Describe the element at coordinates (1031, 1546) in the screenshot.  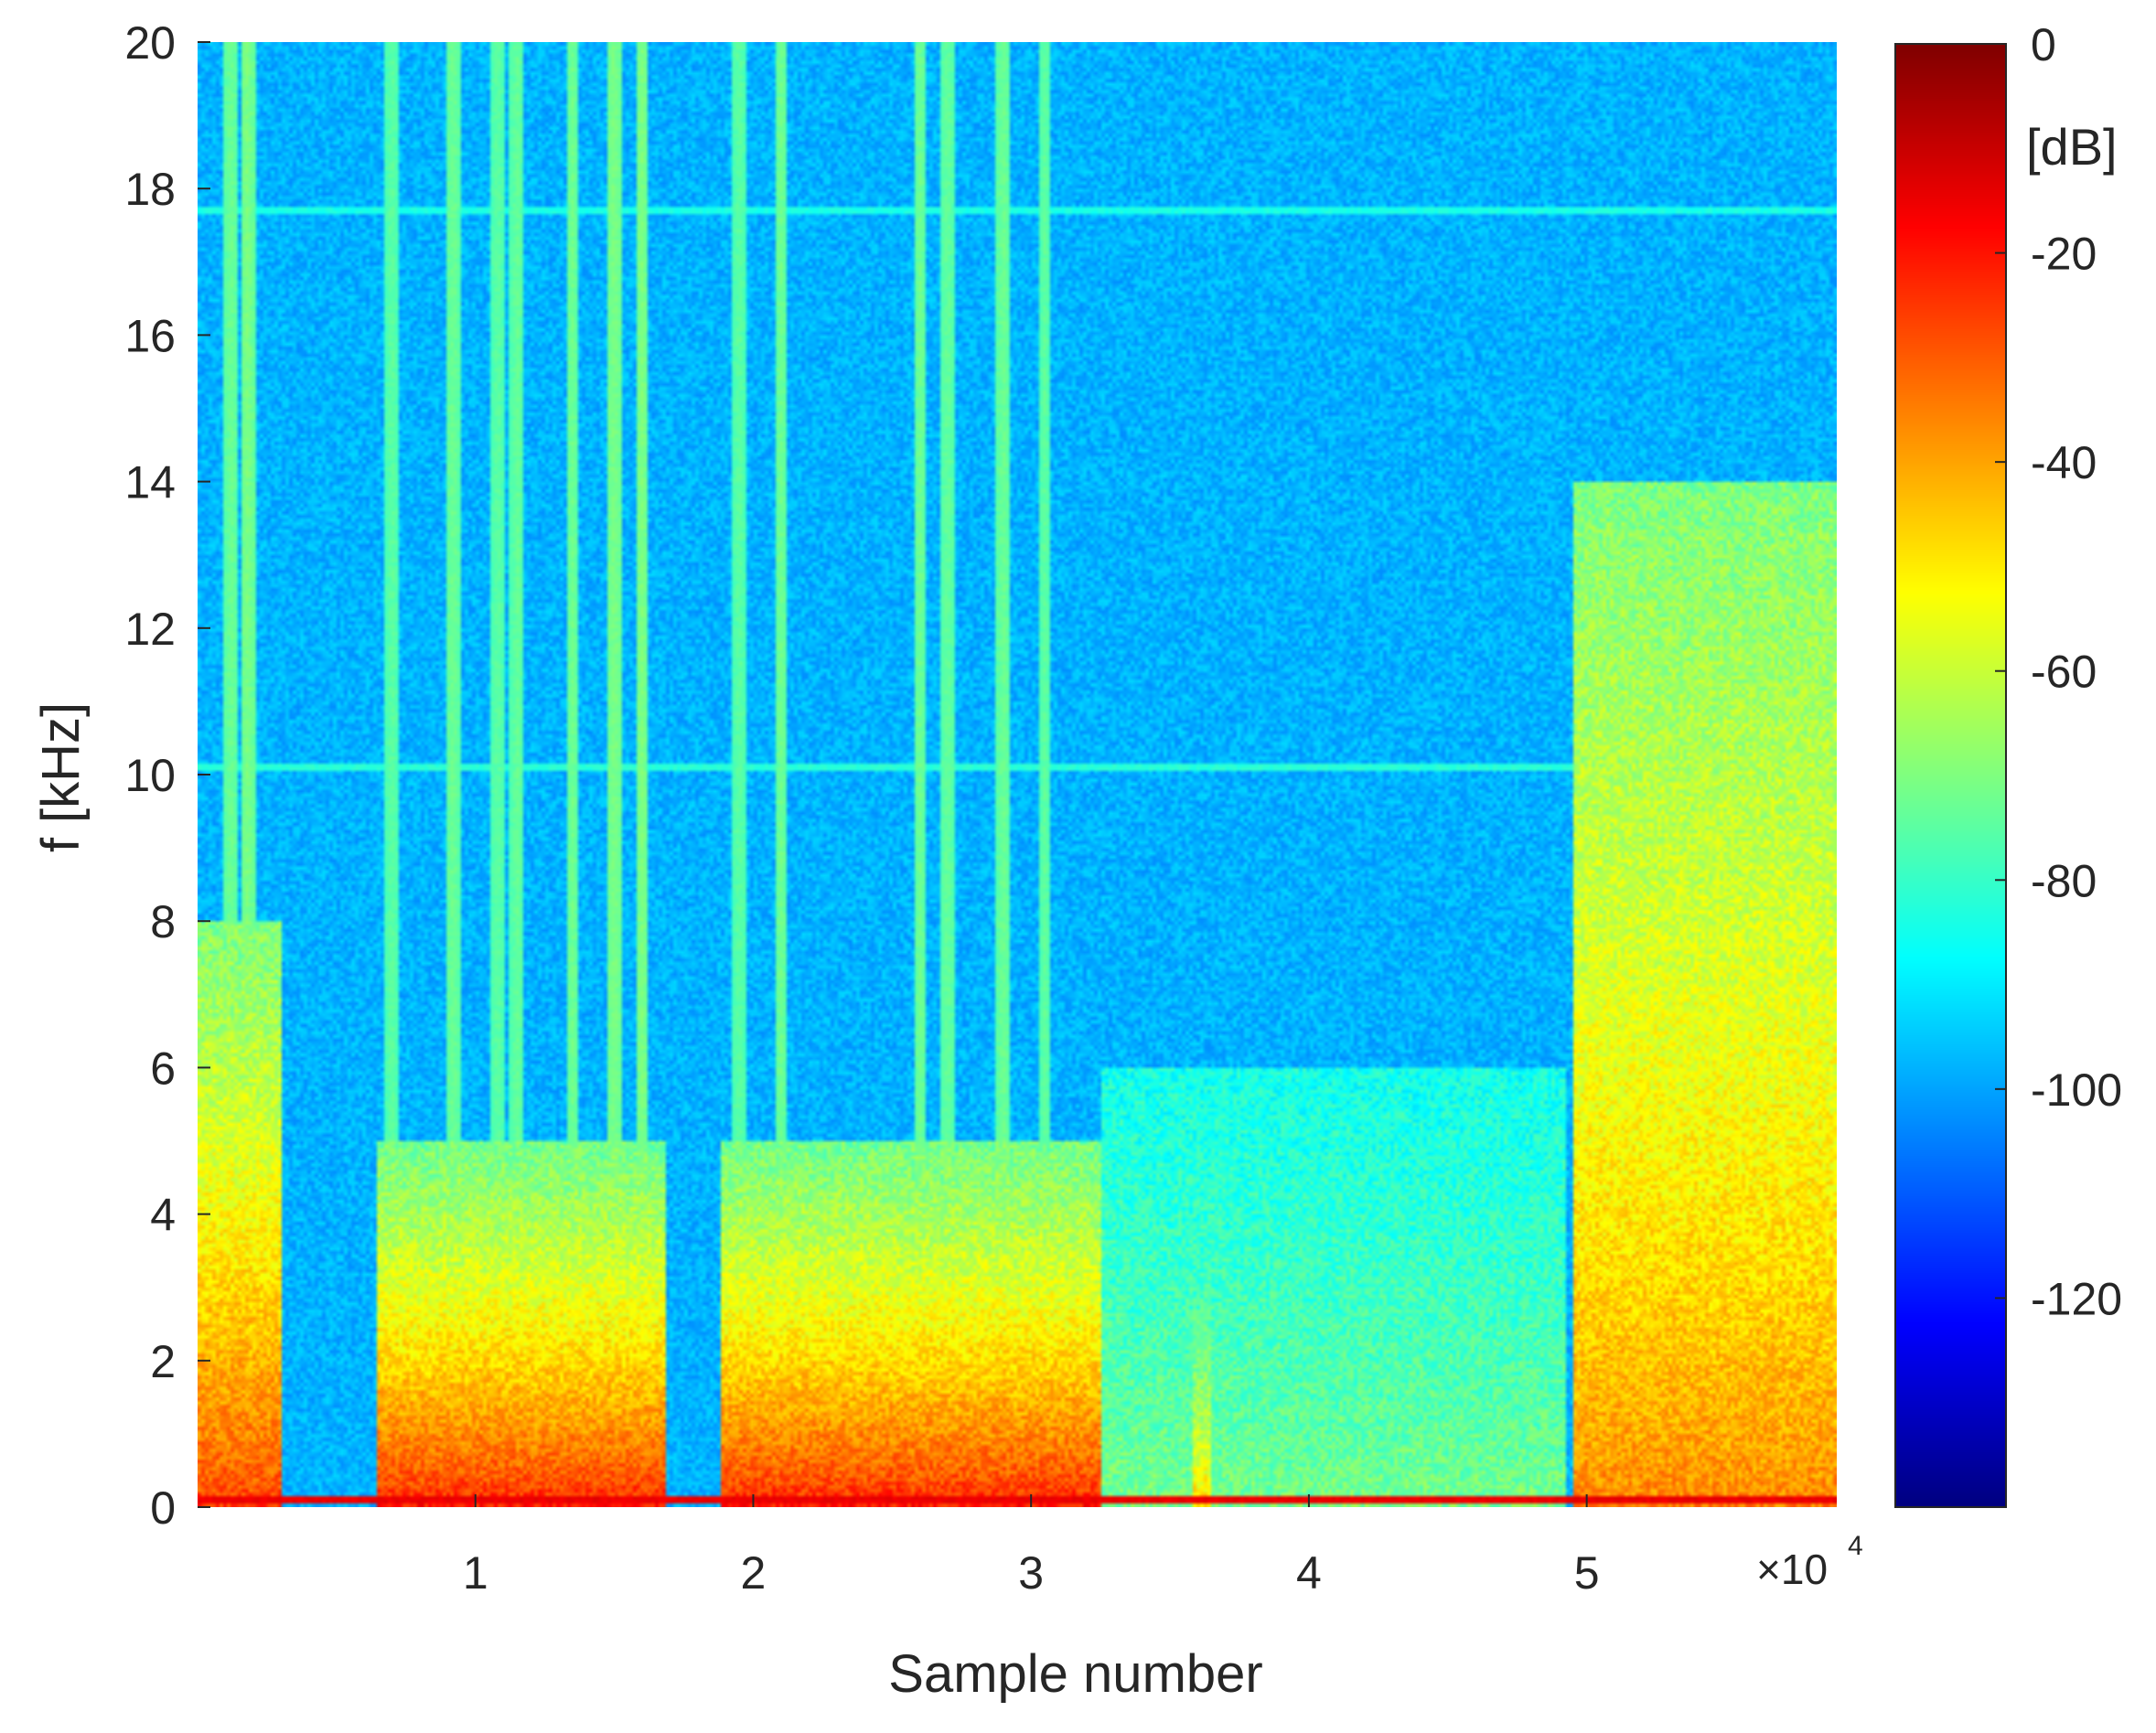
I see `x-axis: 1 2 3 4 5` at that location.